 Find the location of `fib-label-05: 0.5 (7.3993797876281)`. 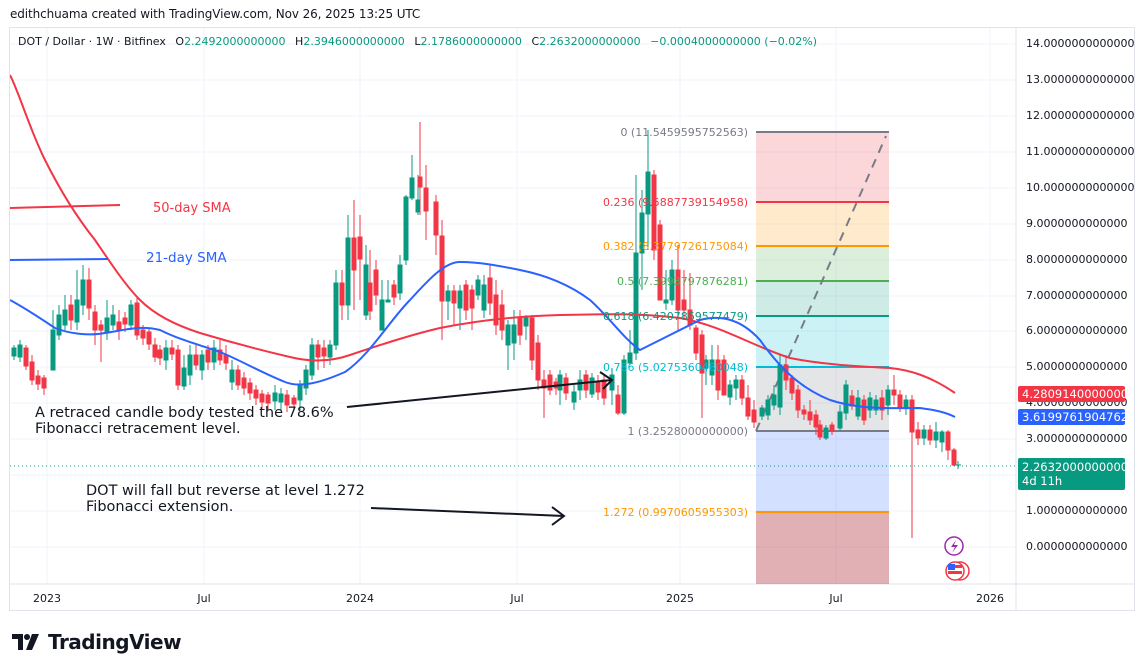

fib-label-05: 0.5 (7.3993797876281) is located at coordinates (682, 281).